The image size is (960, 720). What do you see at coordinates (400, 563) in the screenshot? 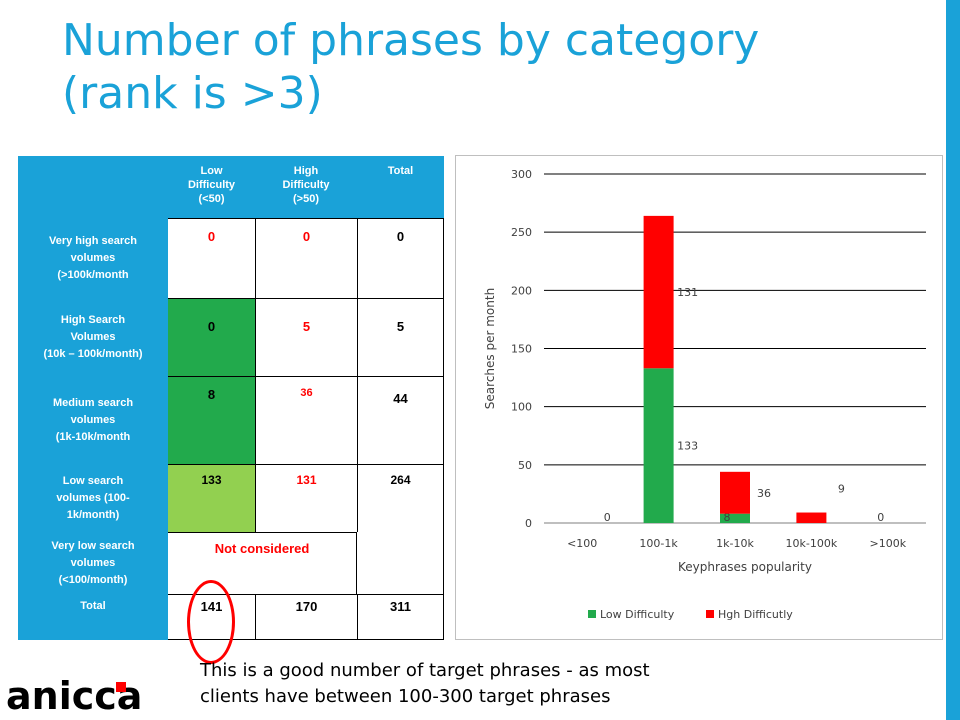
I see `cell-very-low-total` at bounding box center [400, 563].